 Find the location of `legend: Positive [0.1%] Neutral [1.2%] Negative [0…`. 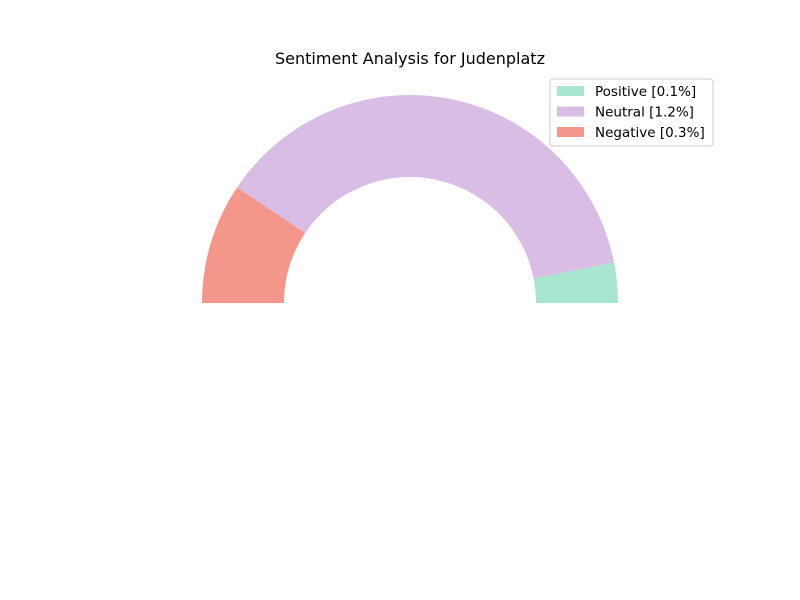

legend: Positive [0.1%] Neutral [1.2%] Negative [0… is located at coordinates (631, 112).